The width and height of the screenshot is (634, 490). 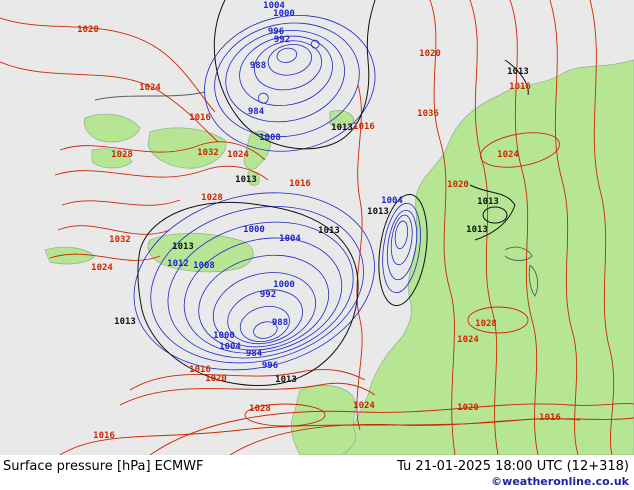 What do you see at coordinates (257, 150) in the screenshot?
I see `landmass-greenland-tip` at bounding box center [257, 150].